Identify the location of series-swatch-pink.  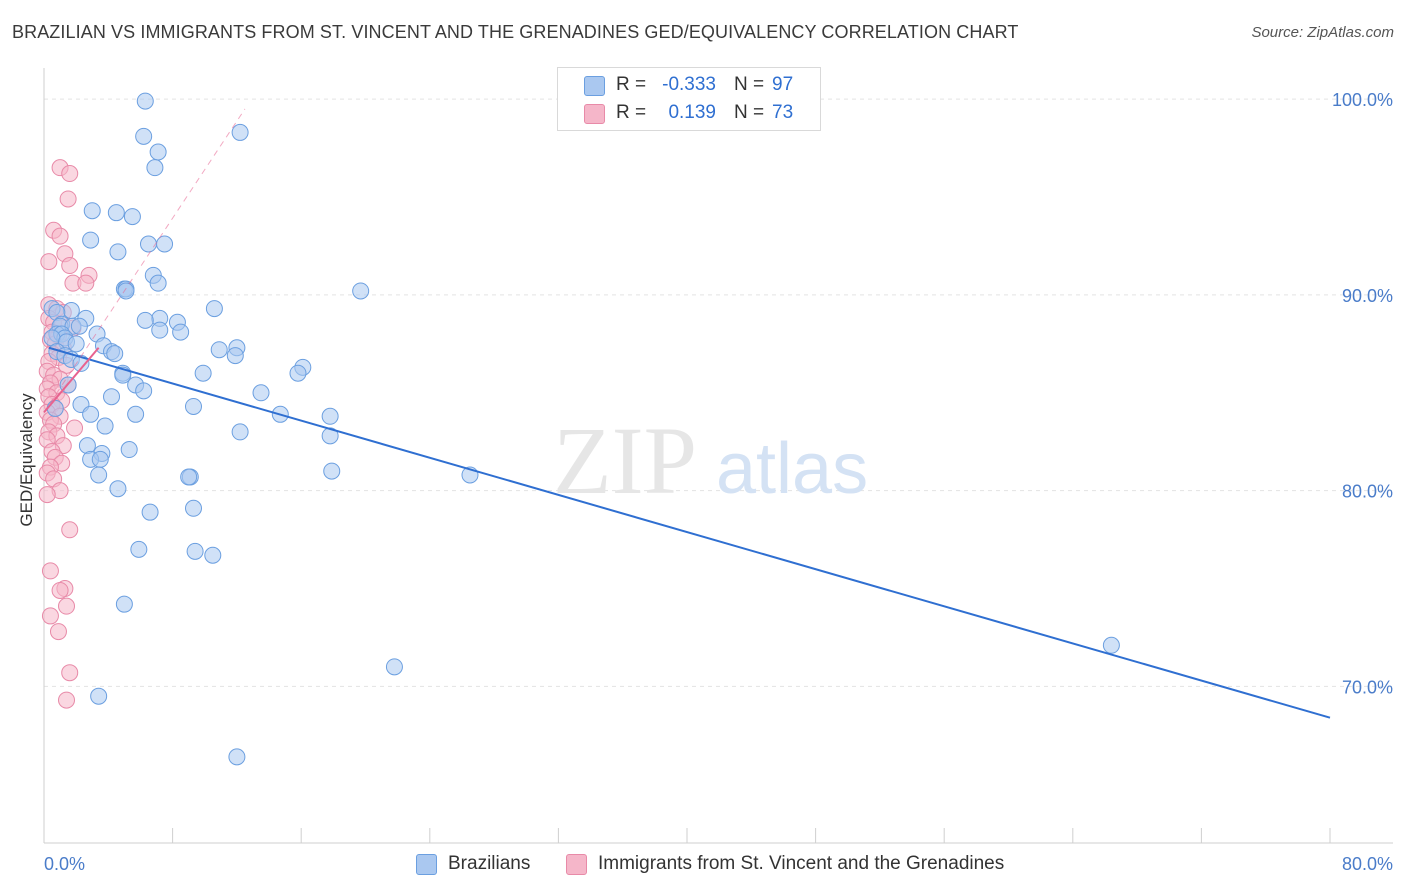
(576, 864).